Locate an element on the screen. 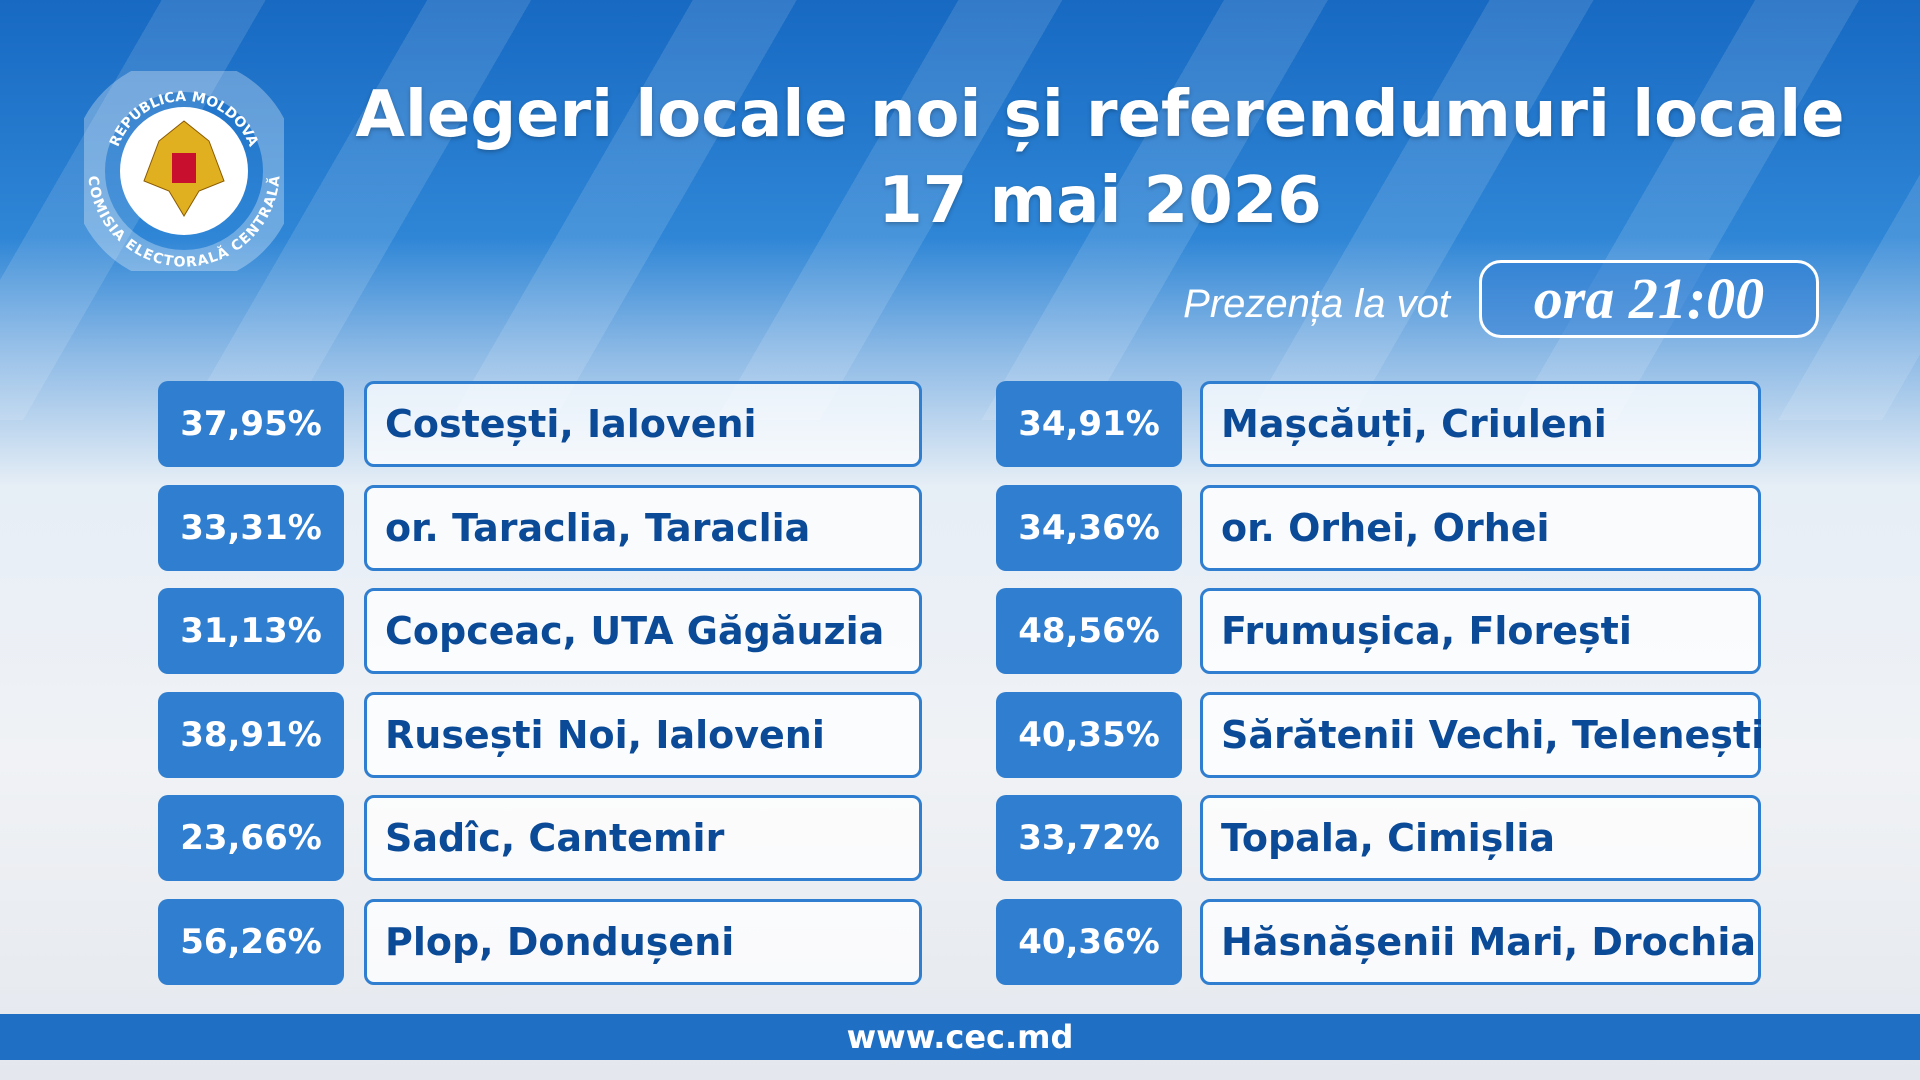 This screenshot has width=1920, height=1080. percent-badge: 31,13% is located at coordinates (251, 631).